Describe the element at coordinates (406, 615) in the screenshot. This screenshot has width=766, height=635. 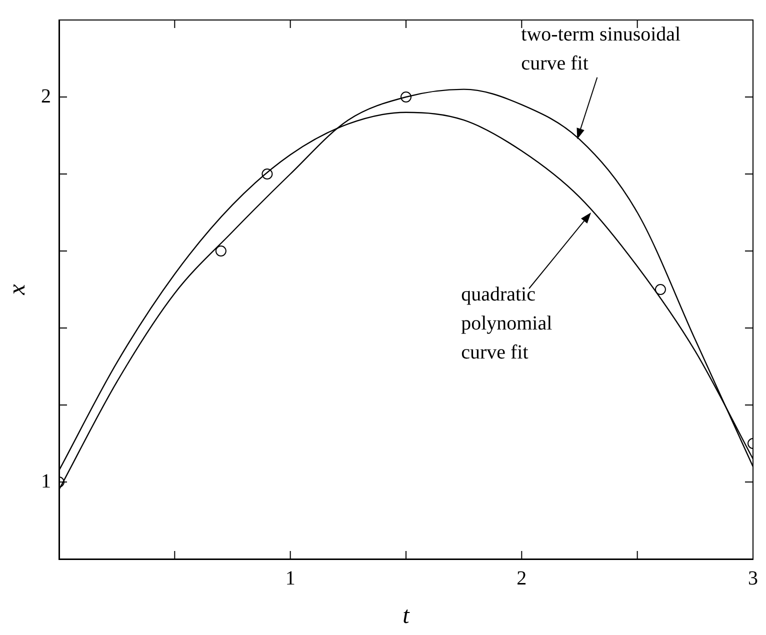
I see `x-axis-title: t` at that location.